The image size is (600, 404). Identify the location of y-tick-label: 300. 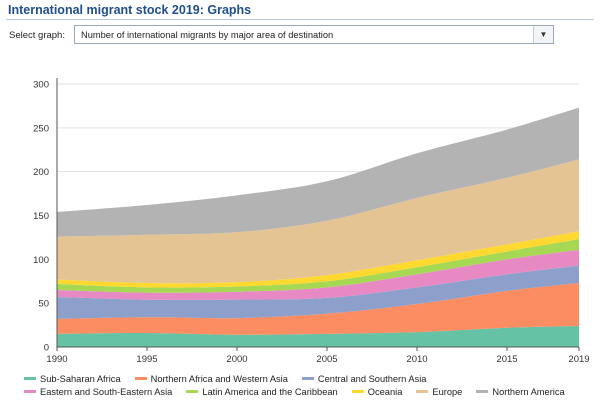
(41, 85).